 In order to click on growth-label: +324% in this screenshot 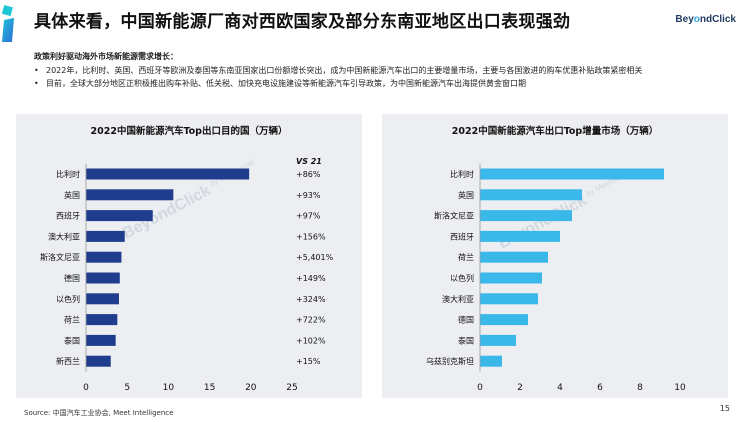, I will do `click(311, 299)`.